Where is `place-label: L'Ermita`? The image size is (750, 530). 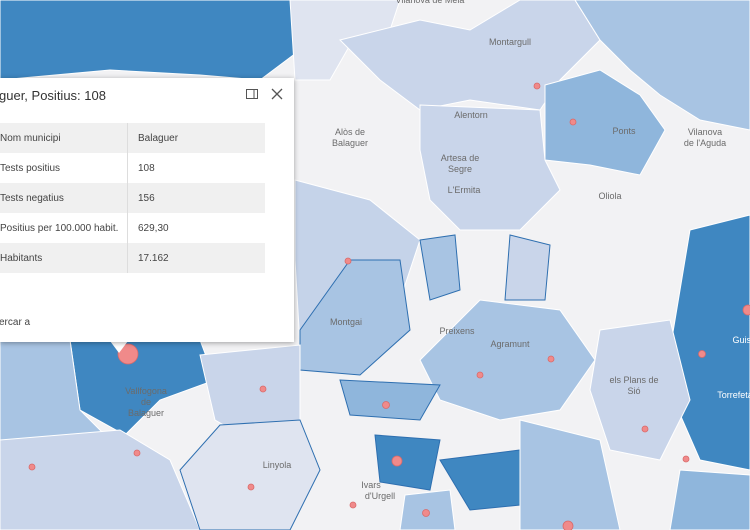 place-label: L'Ermita is located at coordinates (464, 190).